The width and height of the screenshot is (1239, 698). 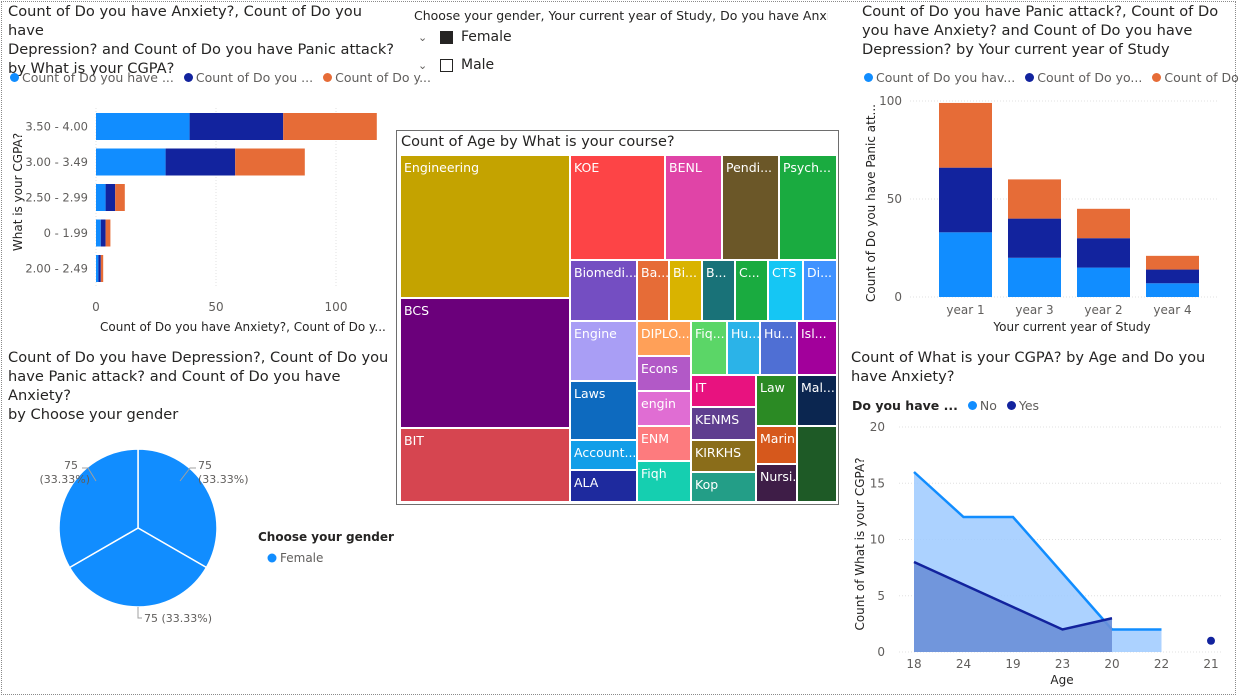 I want to click on treemap-tile: CTS, so click(x=785, y=290).